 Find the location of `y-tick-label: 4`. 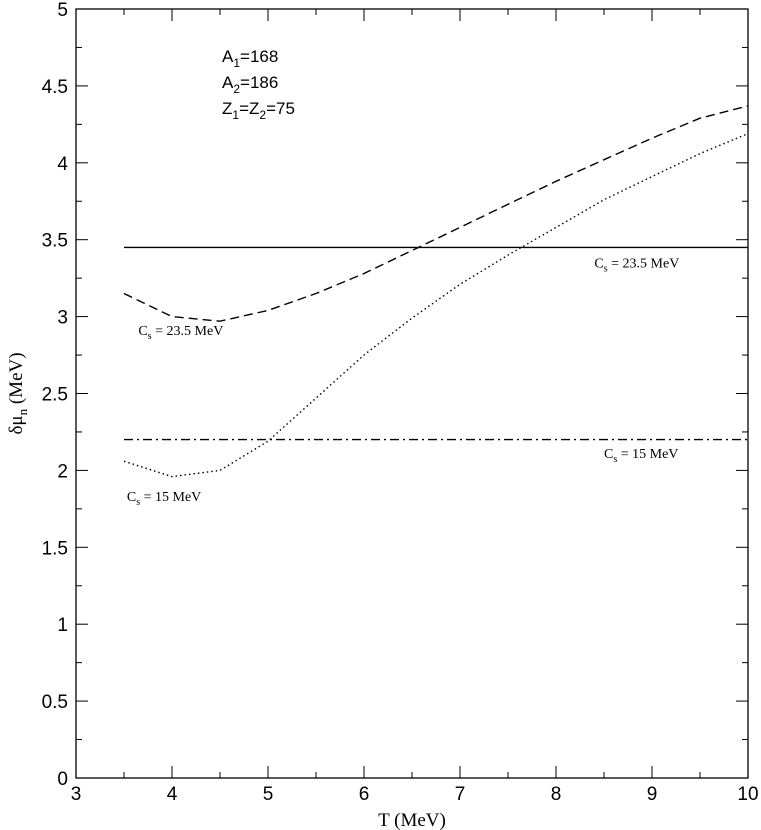

y-tick-label: 4 is located at coordinates (62, 164).